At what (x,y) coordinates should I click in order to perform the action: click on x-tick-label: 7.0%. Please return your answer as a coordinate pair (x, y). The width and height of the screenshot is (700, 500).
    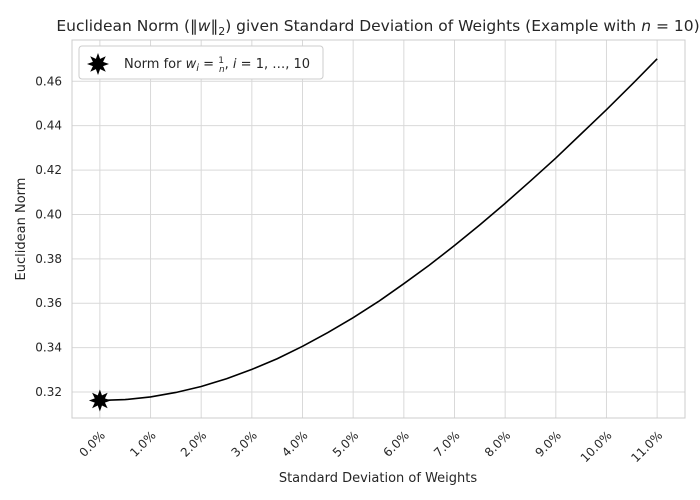
    Looking at the image, I should click on (446, 443).